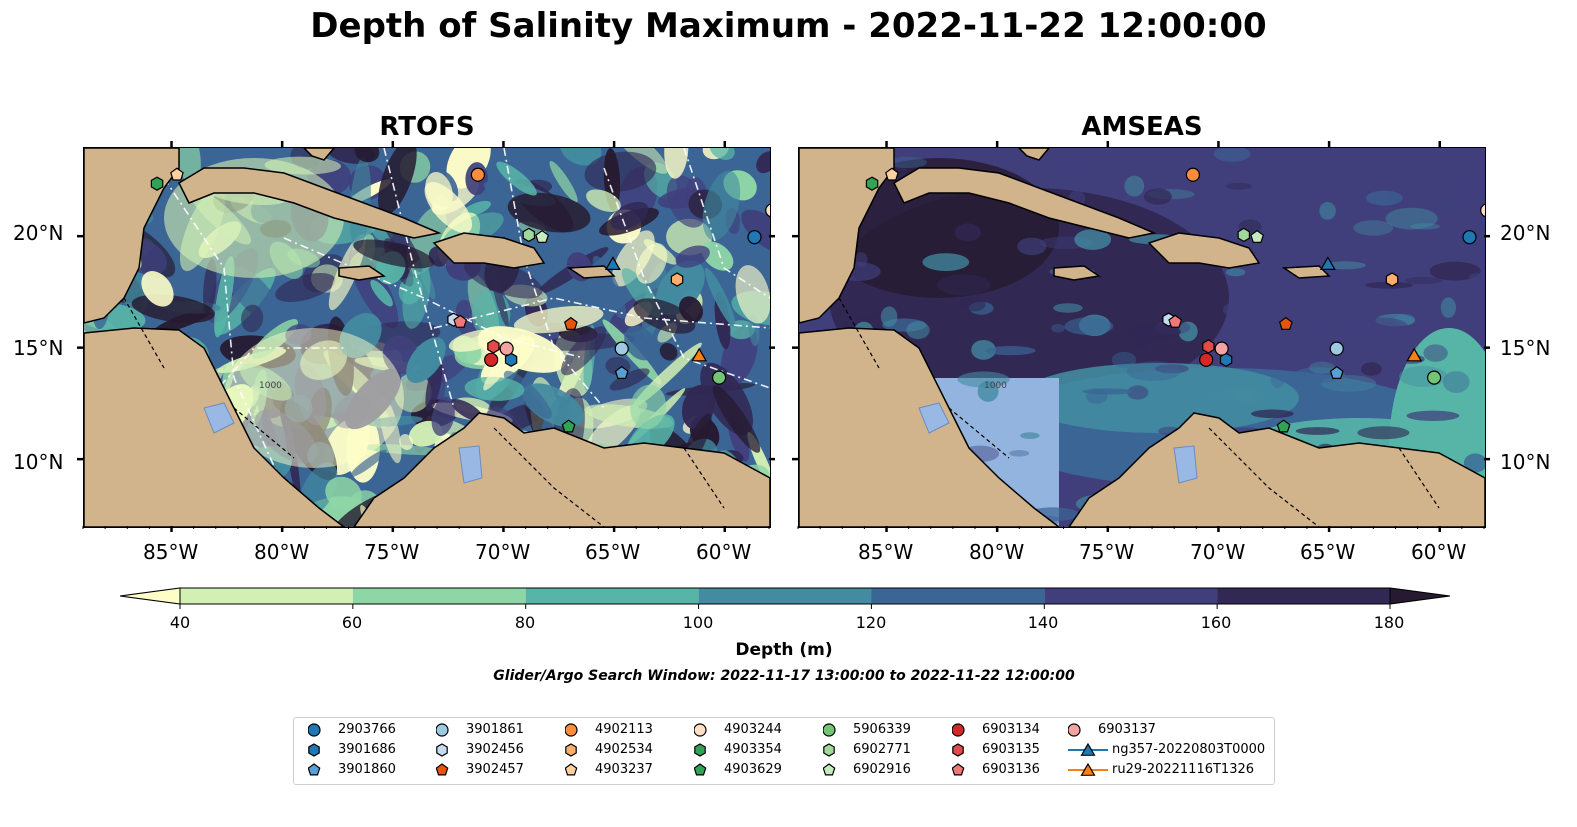 This screenshot has height=827, width=1577. Describe the element at coordinates (180, 622) in the screenshot. I see `colorbar-tick-label: 40` at that location.